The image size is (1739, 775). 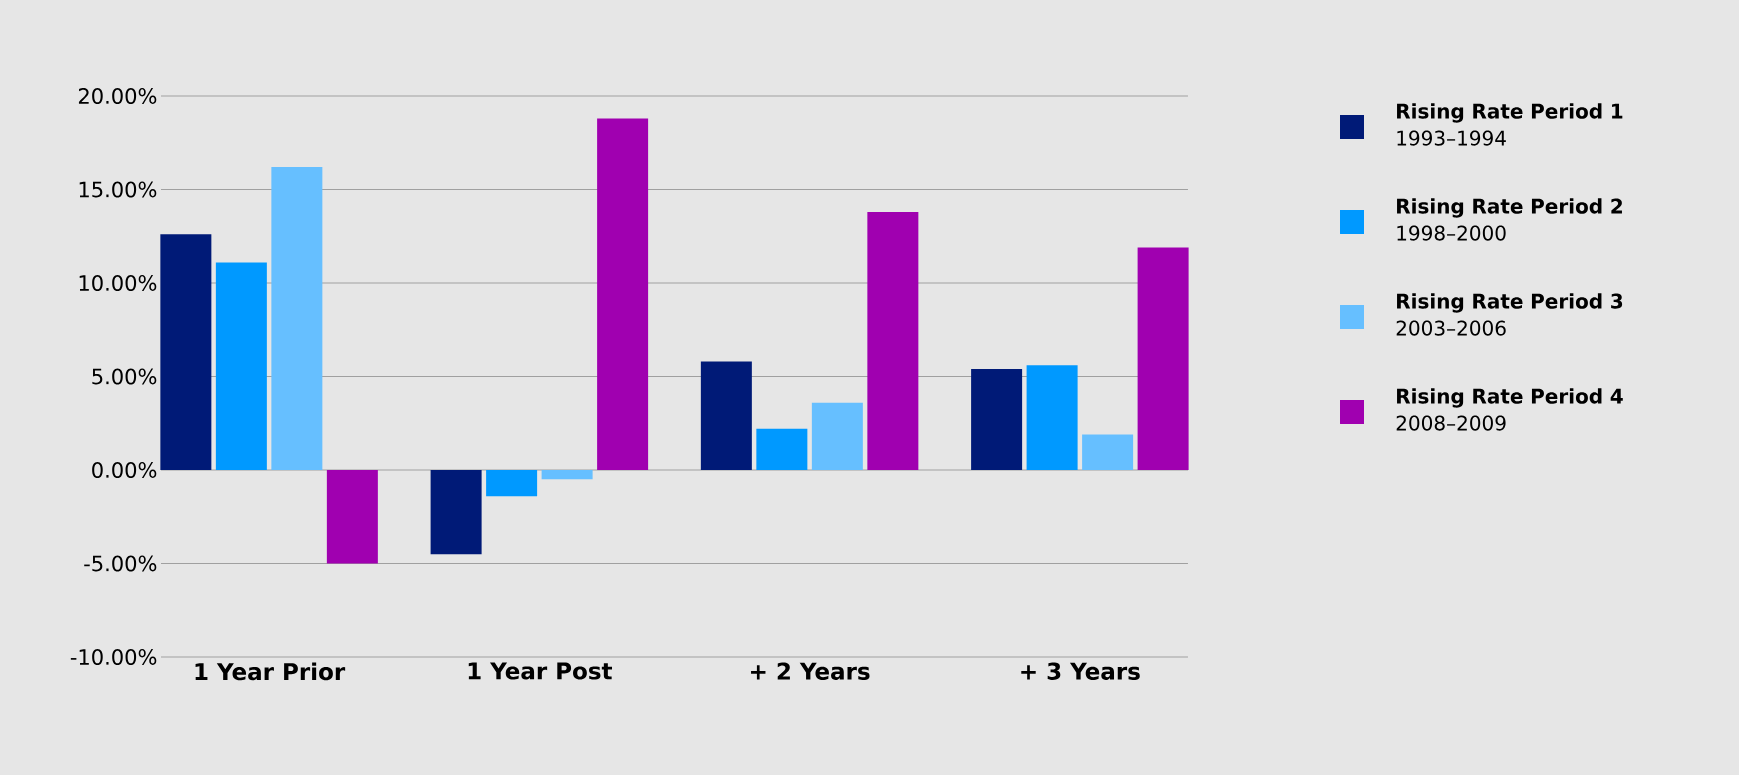 I want to click on y-tick-label: 10.00%, so click(x=118, y=283).